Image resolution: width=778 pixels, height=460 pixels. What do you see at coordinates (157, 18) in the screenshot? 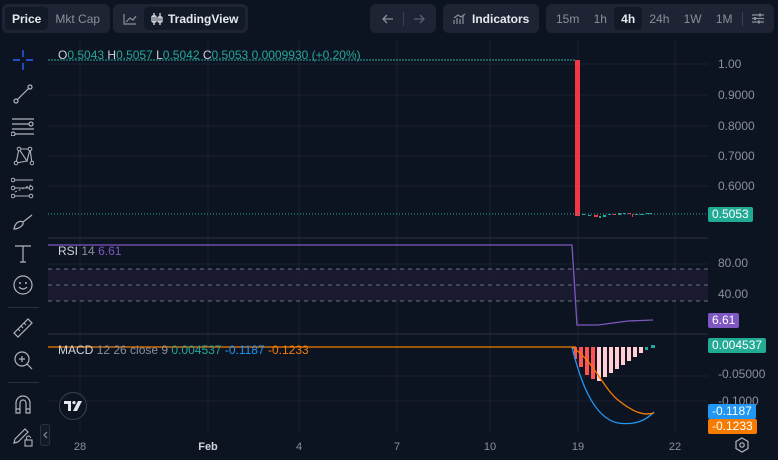
I see `candlestick-icon` at bounding box center [157, 18].